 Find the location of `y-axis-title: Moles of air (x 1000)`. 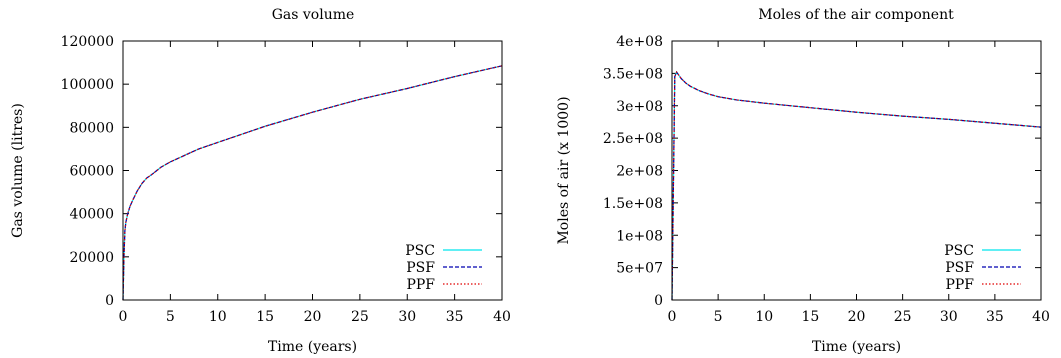

y-axis-title: Moles of air (x 1000) is located at coordinates (564, 170).